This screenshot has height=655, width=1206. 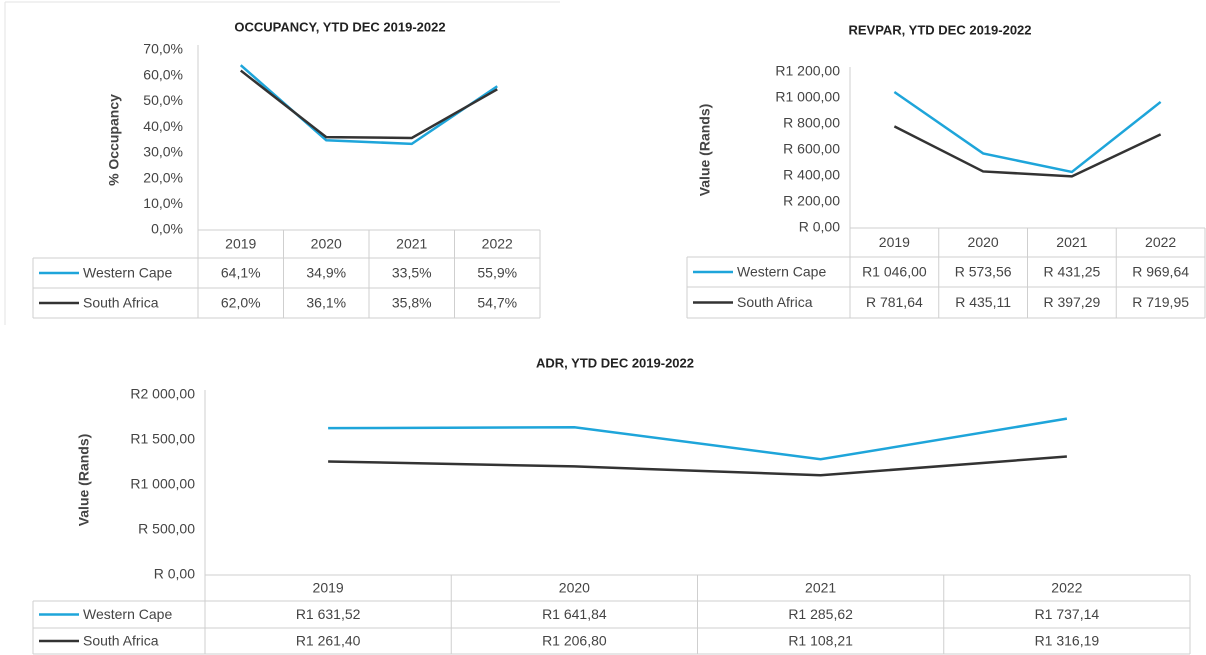 What do you see at coordinates (339, 26) in the screenshot?
I see `chart-title: OCCUPANCY, YTD DEC 2019-2022` at bounding box center [339, 26].